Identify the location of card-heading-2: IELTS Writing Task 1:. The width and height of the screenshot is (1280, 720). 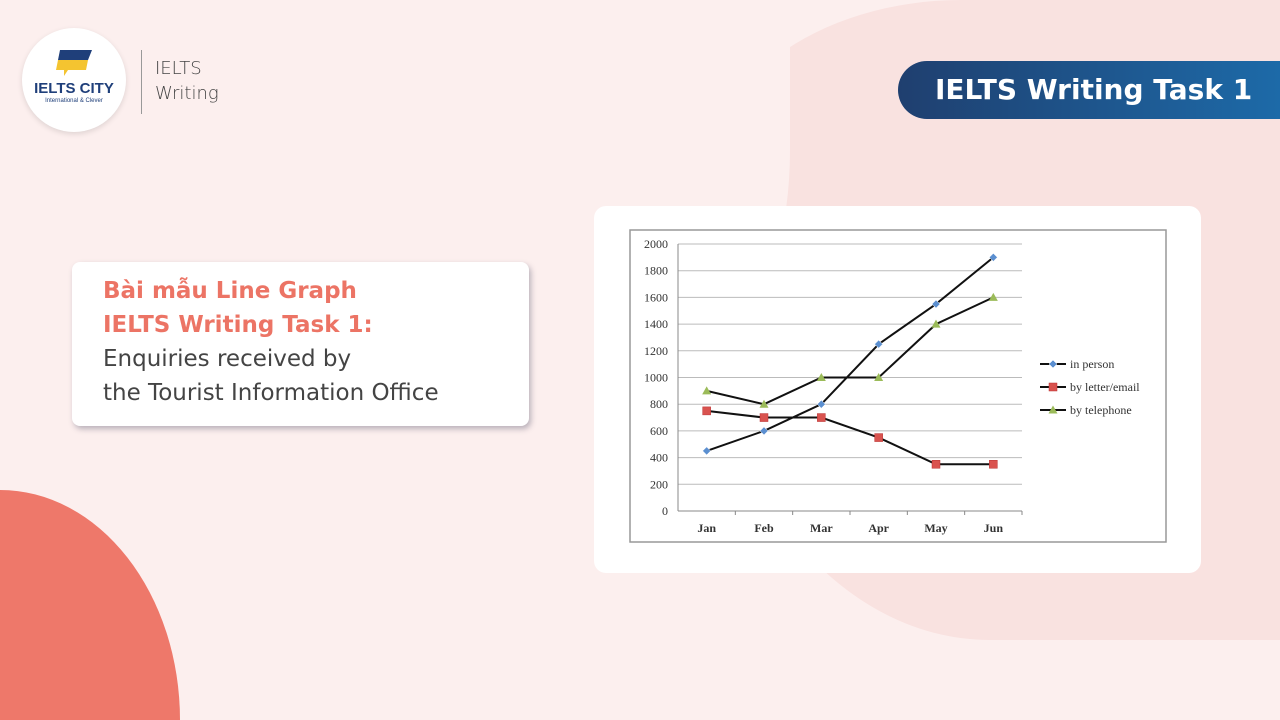
(238, 325).